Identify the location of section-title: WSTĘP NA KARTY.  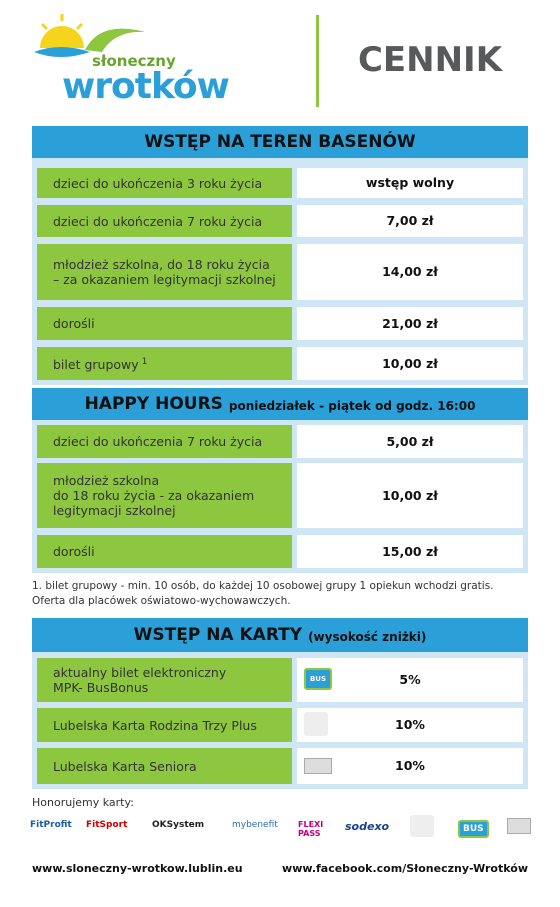
(218, 635).